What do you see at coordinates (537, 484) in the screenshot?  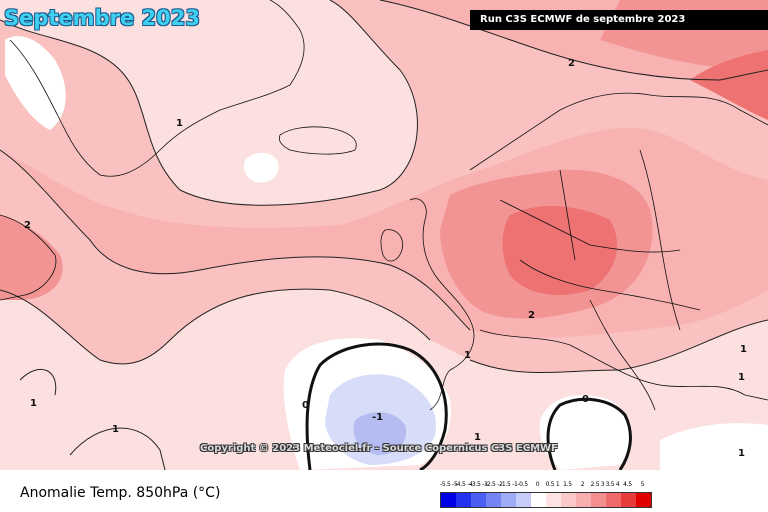 I see `scale-label: 0` at bounding box center [537, 484].